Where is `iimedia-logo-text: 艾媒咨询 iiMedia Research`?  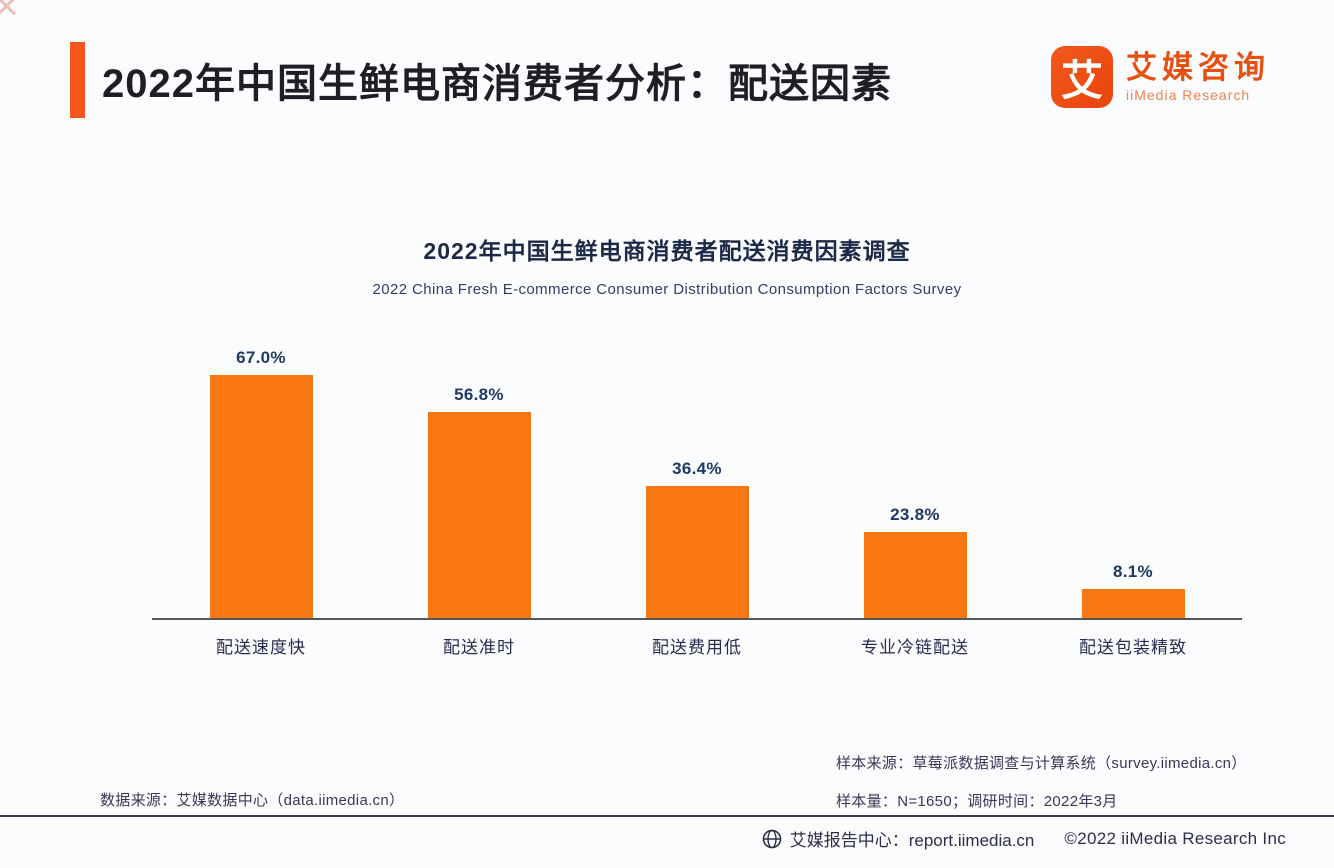
iimedia-logo-text: 艾媒咨询 iiMedia Research is located at coordinates (1198, 76).